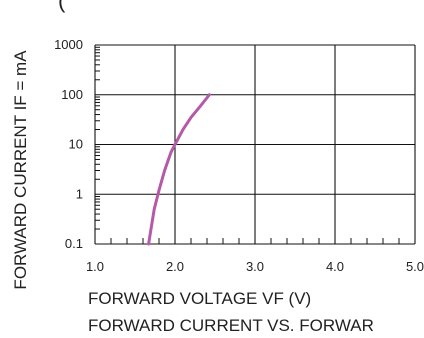 This screenshot has height=338, width=424. I want to click on y-tick-label: 10, so click(76, 144).